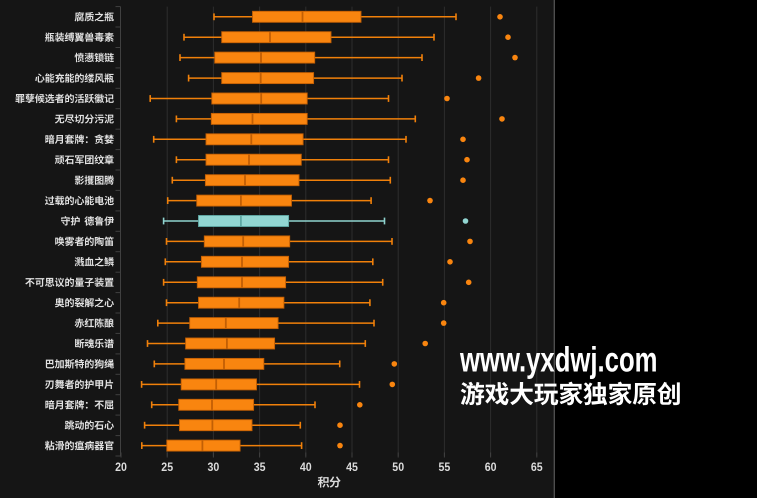 The image size is (757, 498). What do you see at coordinates (537, 467) in the screenshot?
I see `svg-text: 65` at bounding box center [537, 467].